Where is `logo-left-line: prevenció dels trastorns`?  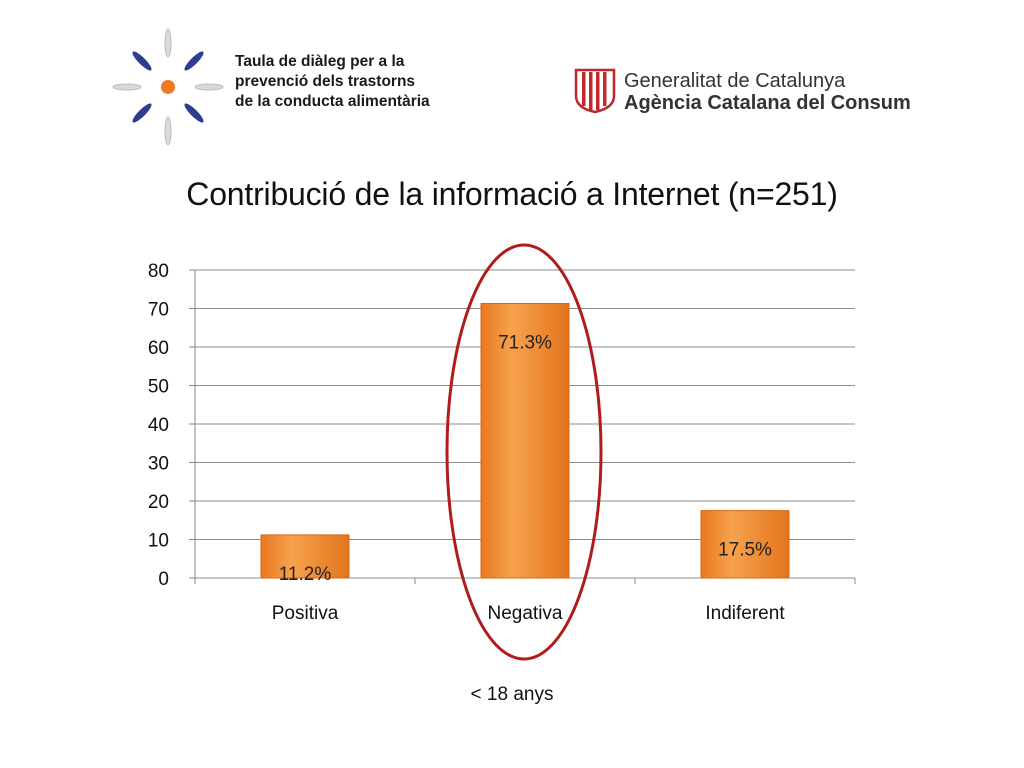 logo-left-line: prevenció dels trastorns is located at coordinates (325, 81).